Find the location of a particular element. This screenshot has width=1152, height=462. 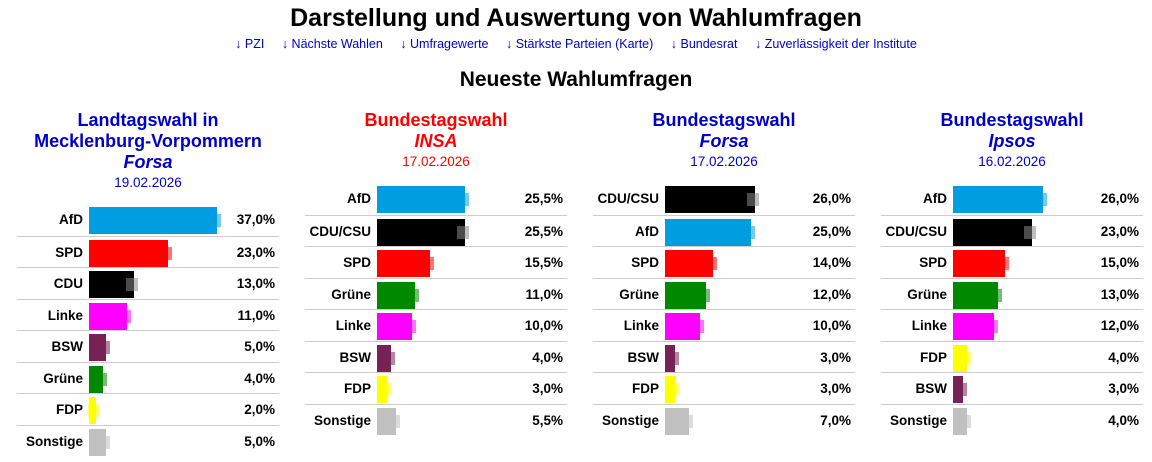

value-label: 7,0% is located at coordinates (835, 420).